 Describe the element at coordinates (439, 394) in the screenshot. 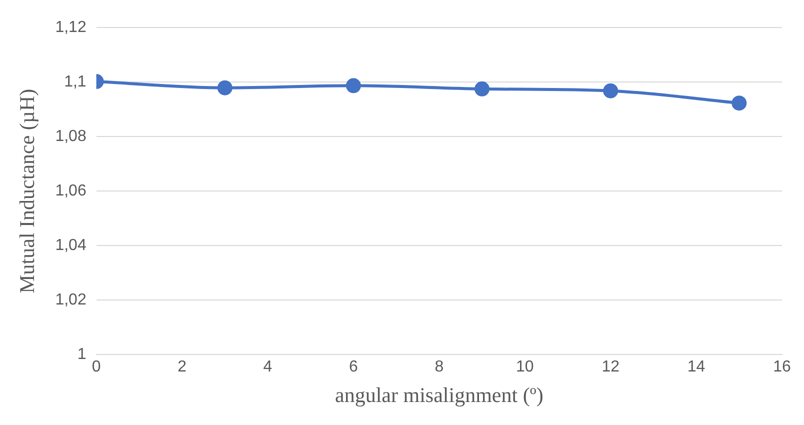

I see `x-axis-title: angular misalignment (º)` at that location.